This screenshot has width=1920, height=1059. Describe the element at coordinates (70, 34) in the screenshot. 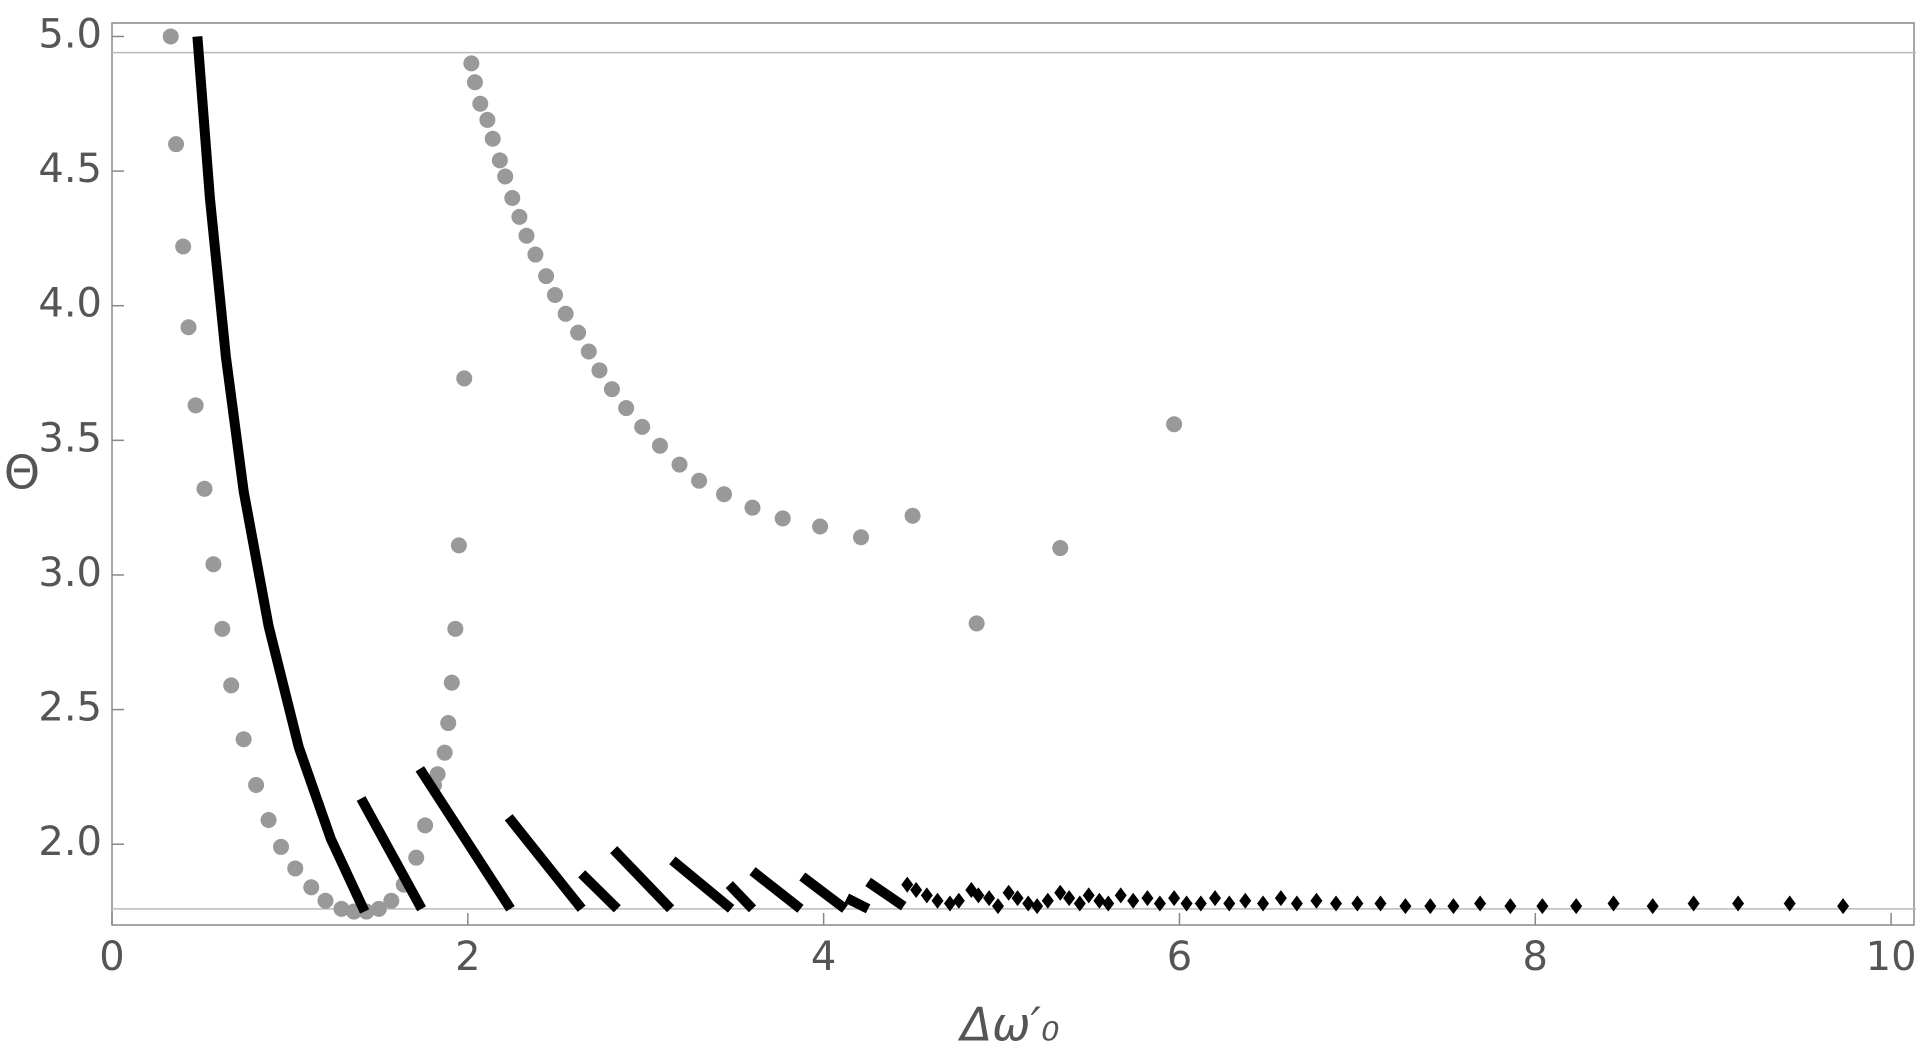

I see `y-tick-label: 5.0` at that location.